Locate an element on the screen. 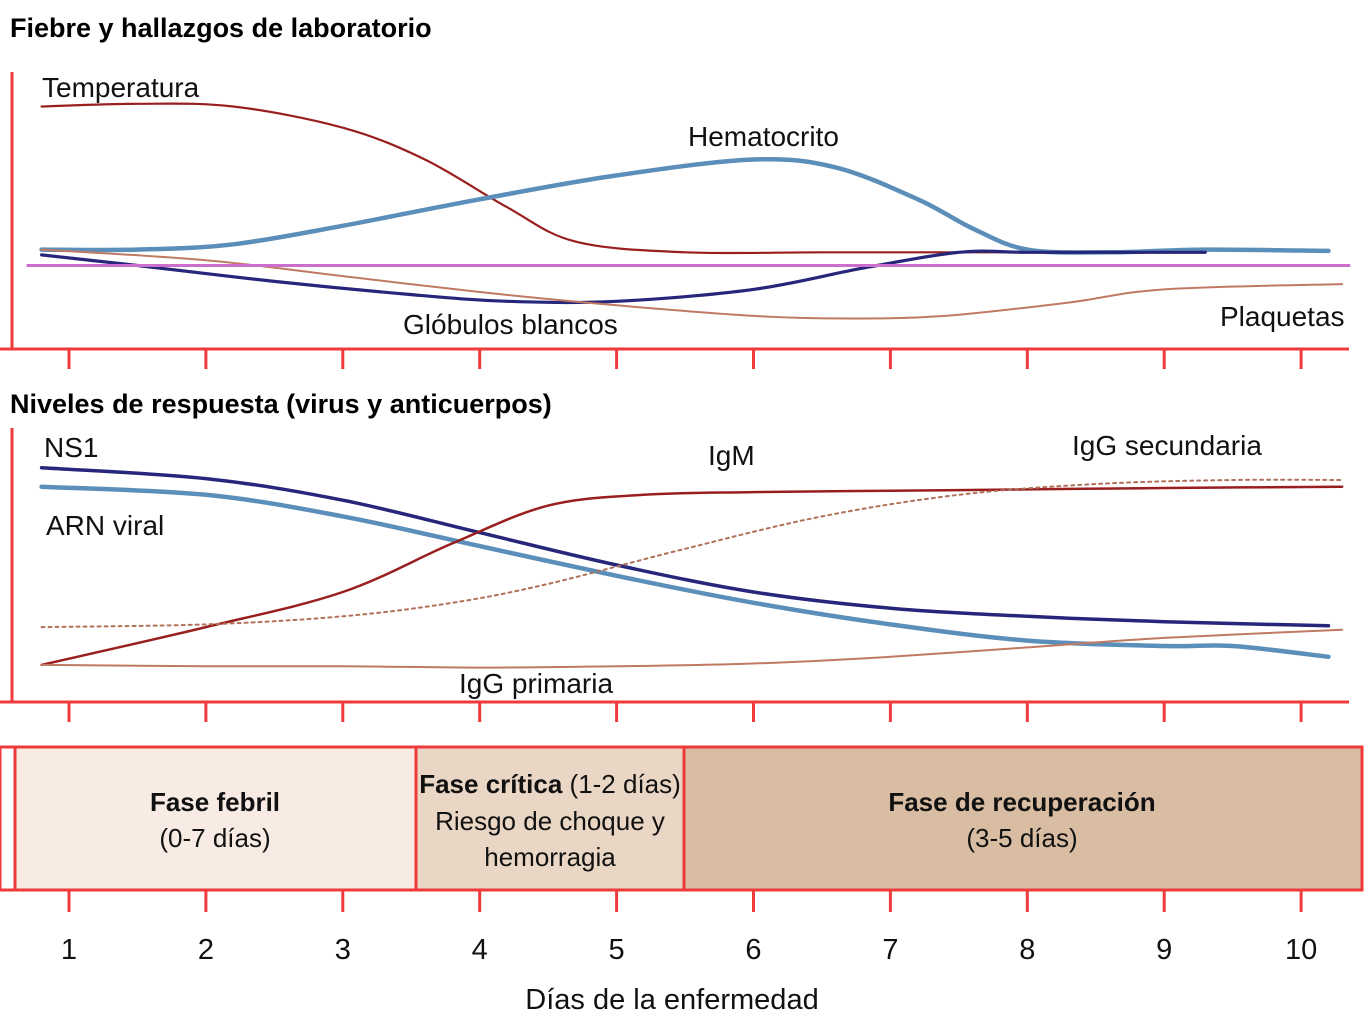  phase-critical-box is located at coordinates (550, 818).